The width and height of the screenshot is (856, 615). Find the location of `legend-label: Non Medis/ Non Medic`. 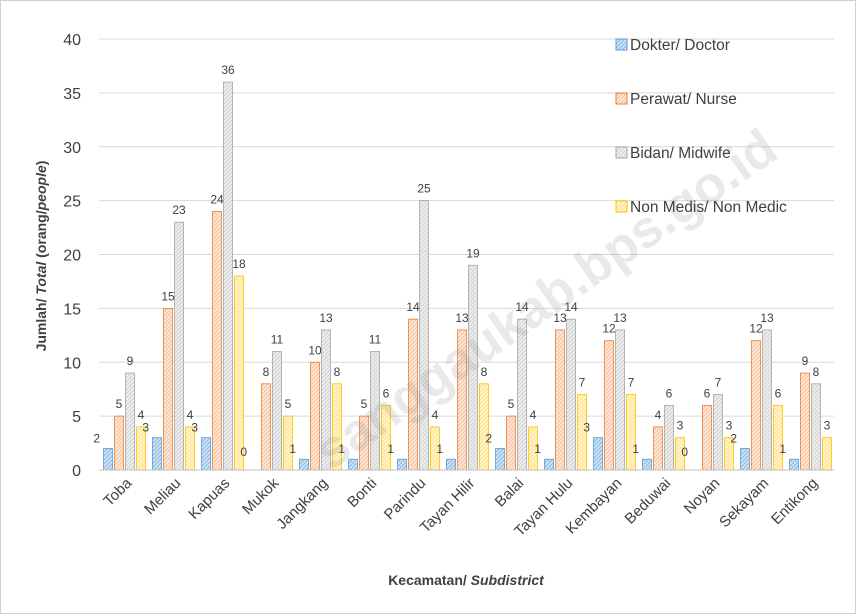

legend-label: Non Medis/ Non Medic is located at coordinates (708, 207).